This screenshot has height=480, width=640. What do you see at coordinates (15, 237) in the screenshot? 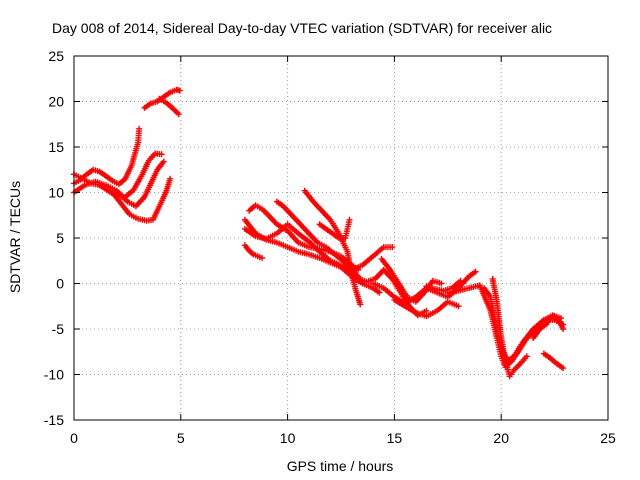
I see `y-axis-label: SDTVAR / TECUs` at bounding box center [15, 237].